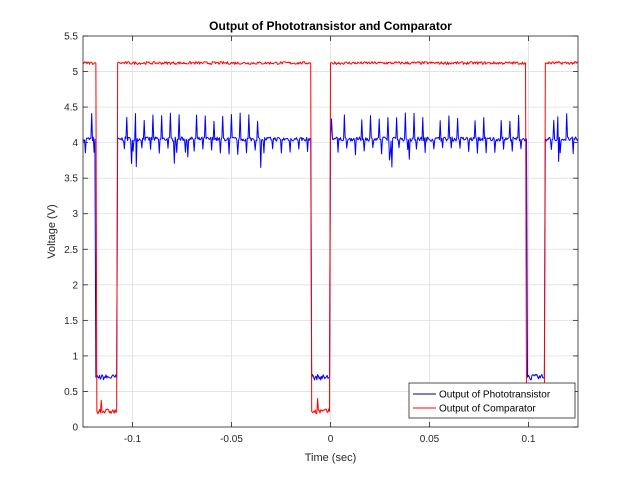 The width and height of the screenshot is (640, 480). Describe the element at coordinates (71, 321) in the screenshot. I see `y-tick-label: 1.5` at that location.